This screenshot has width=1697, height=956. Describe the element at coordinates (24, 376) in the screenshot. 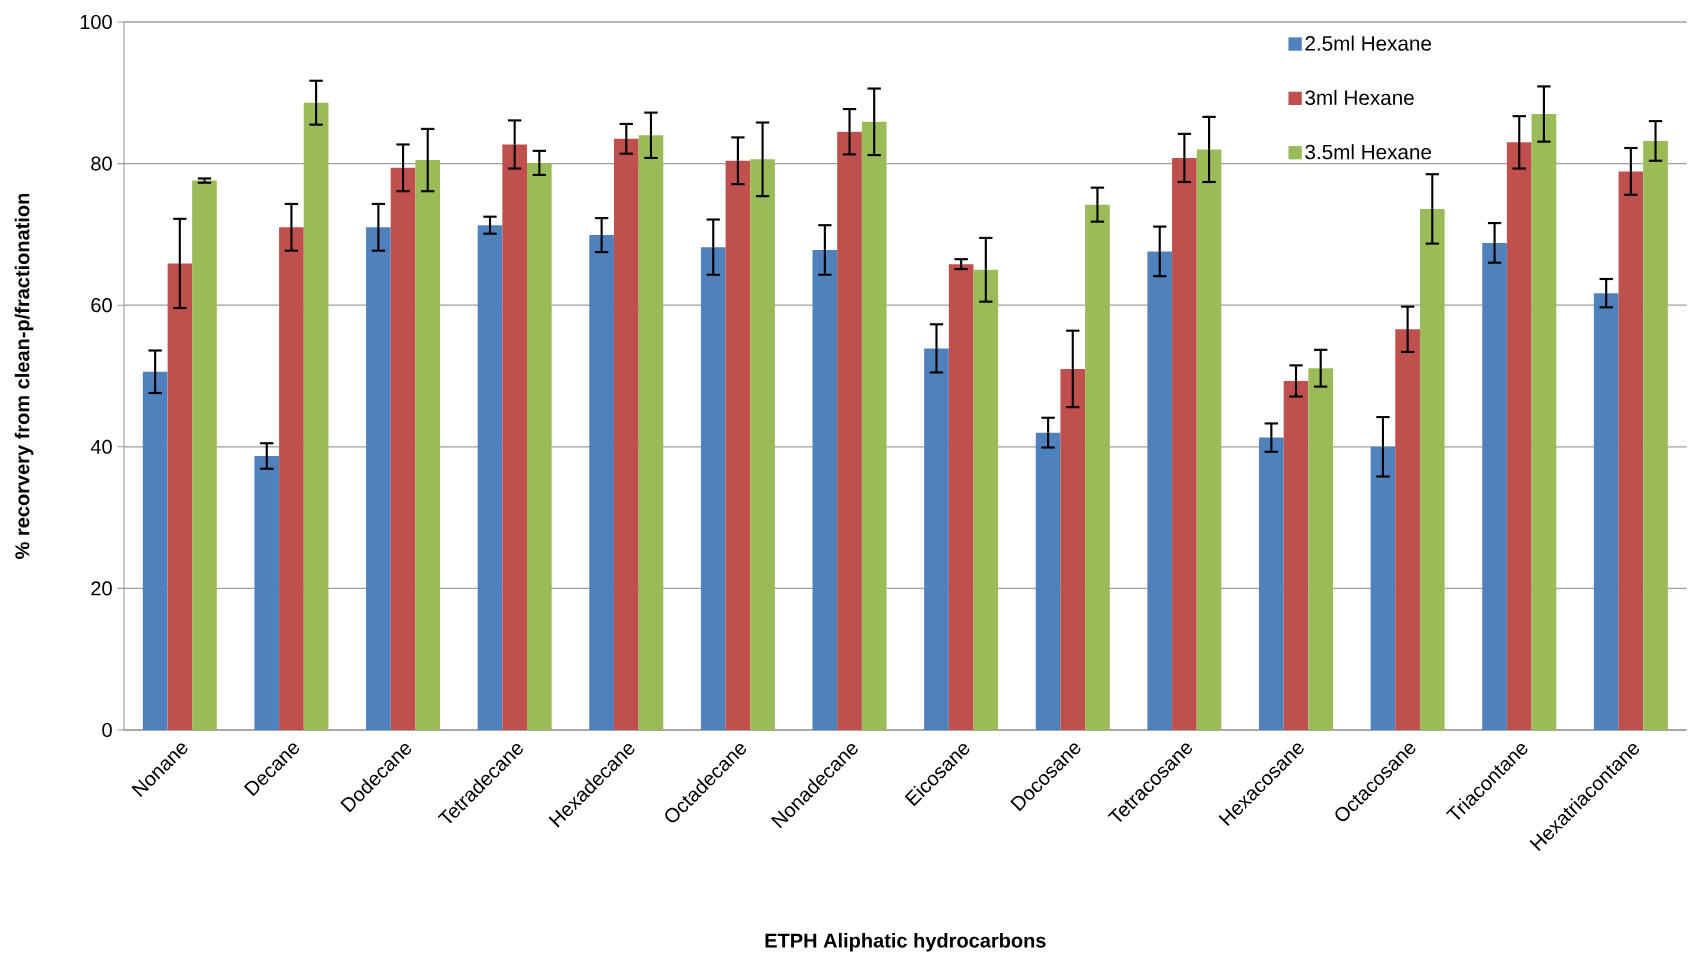

I see `y-axis-title: % recorvery from clean-p/fractionation` at that location.